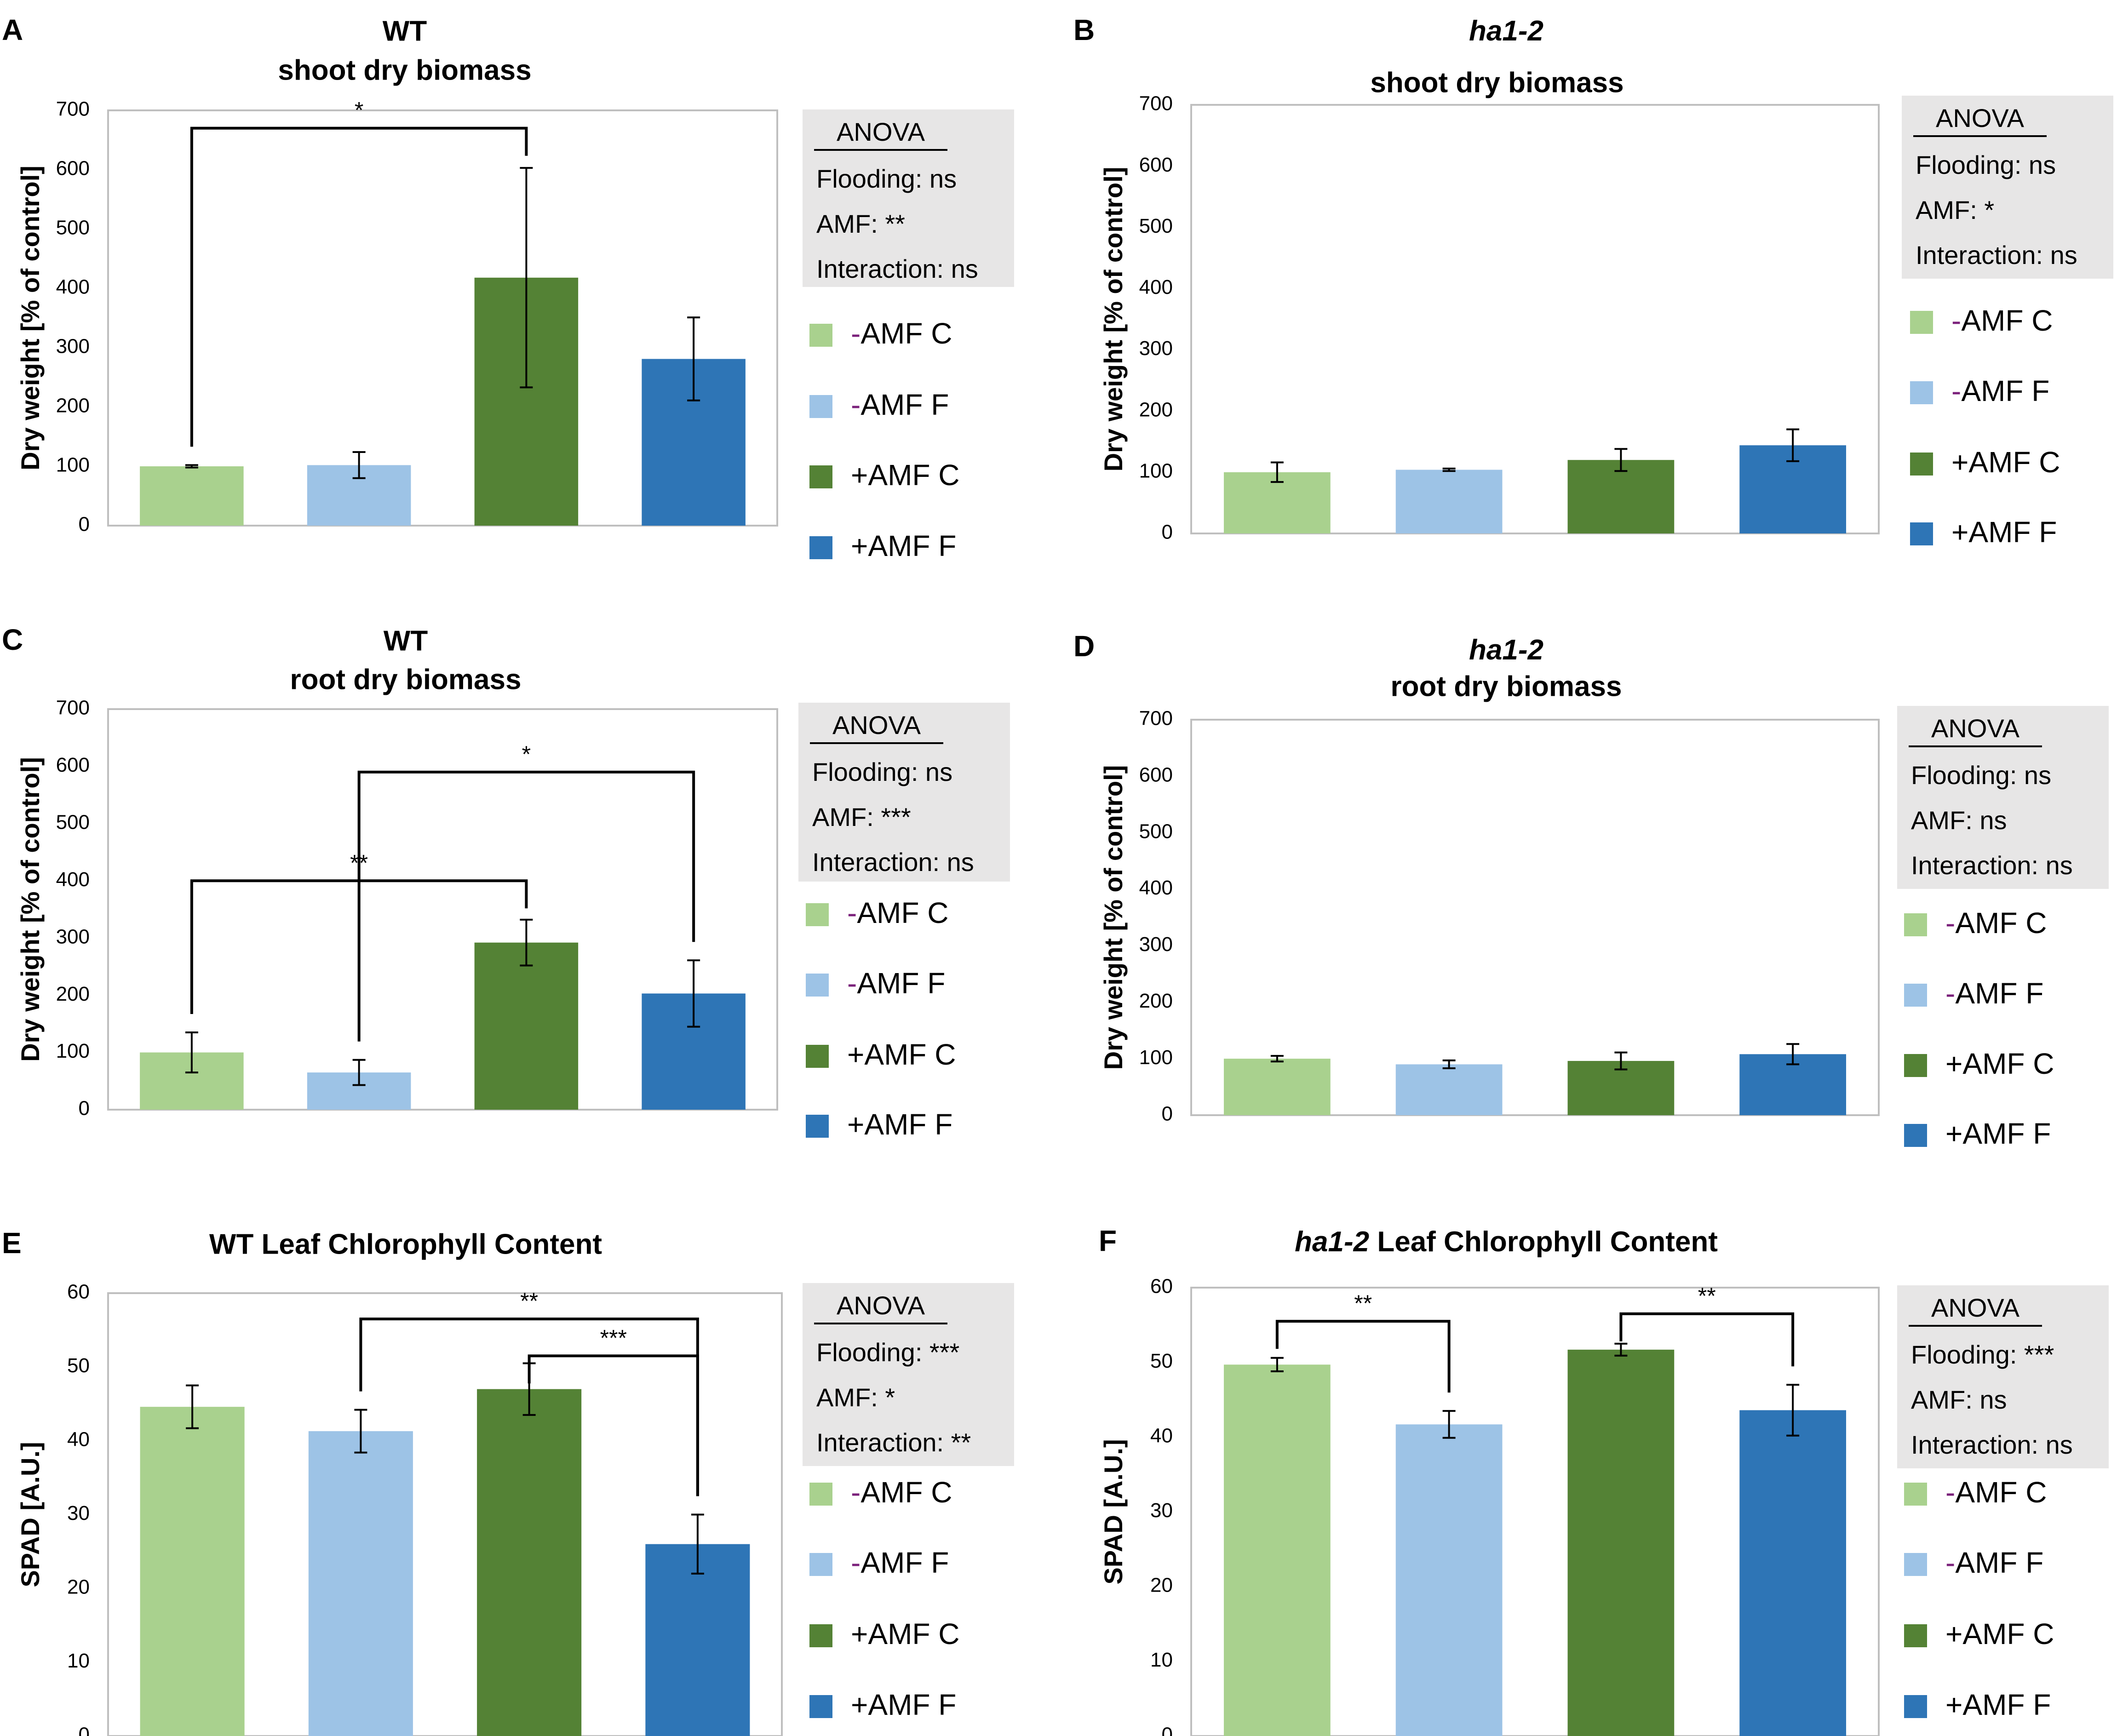 The image size is (2117, 1736). What do you see at coordinates (12, 639) in the screenshot?
I see `panel-letter: C` at bounding box center [12, 639].